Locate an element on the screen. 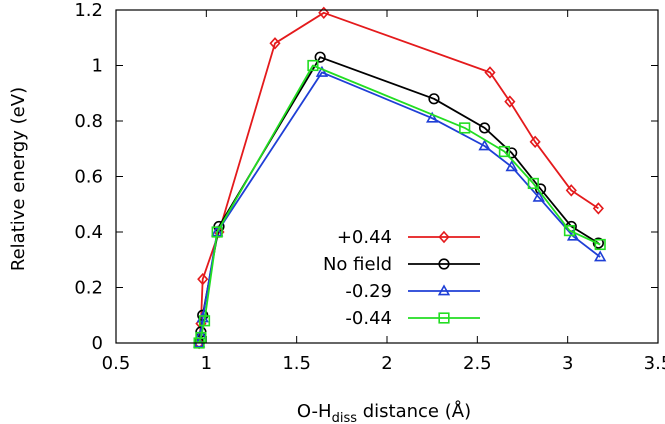  legend-entry: No field is located at coordinates (401, 264).